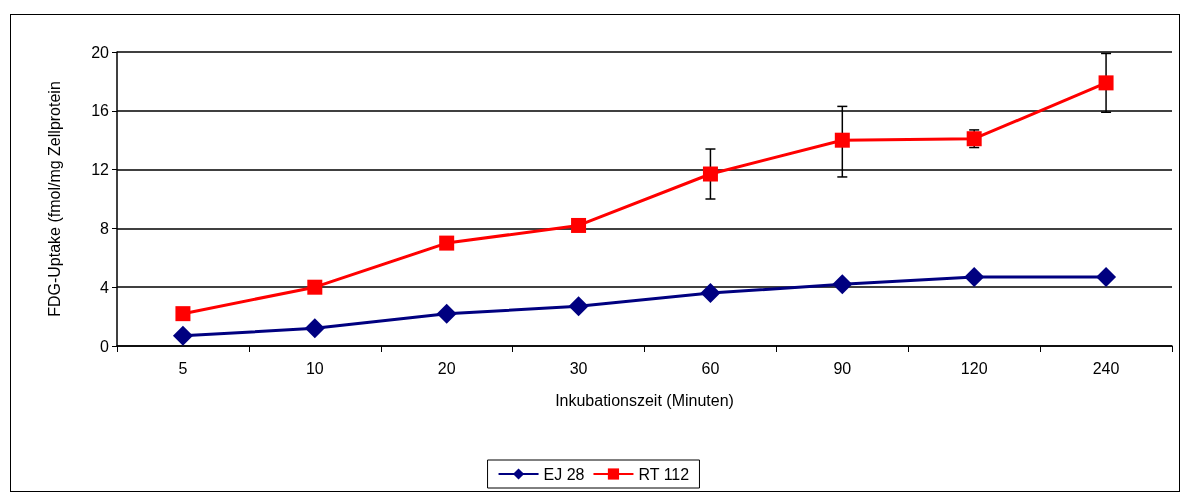  What do you see at coordinates (105, 228) in the screenshot?
I see `y-tick-label: 8` at bounding box center [105, 228].